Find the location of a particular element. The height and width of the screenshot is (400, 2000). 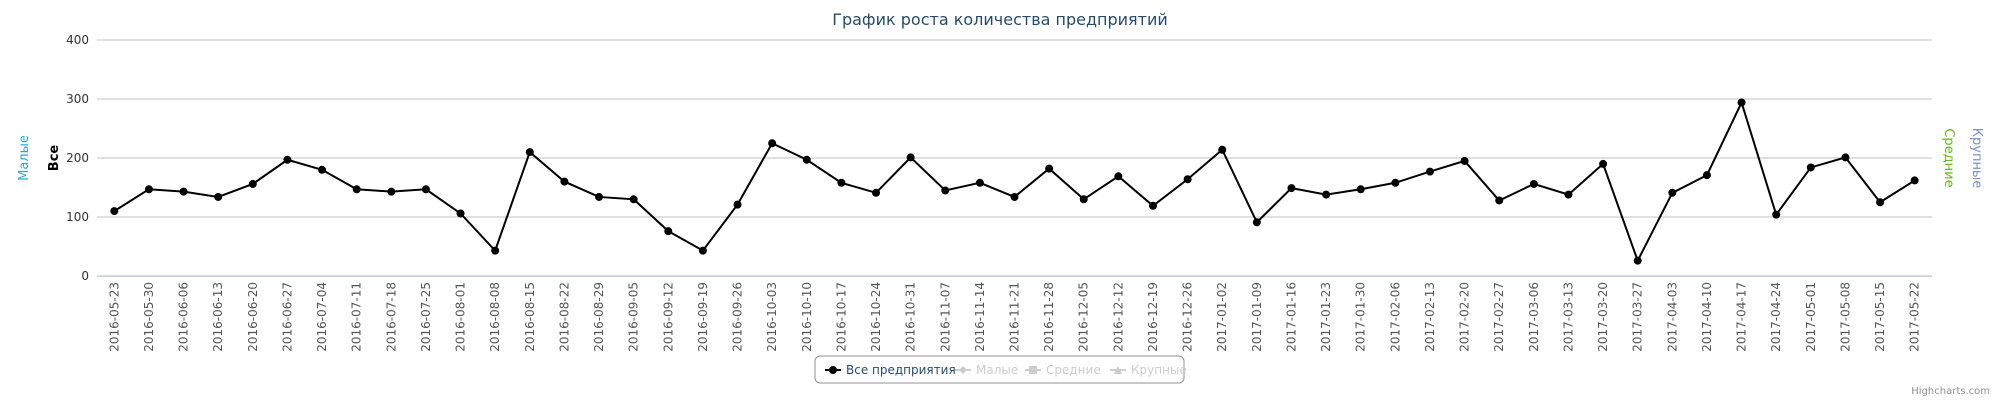

x-tick-label: 2017-03-06 is located at coordinates (1534, 317).